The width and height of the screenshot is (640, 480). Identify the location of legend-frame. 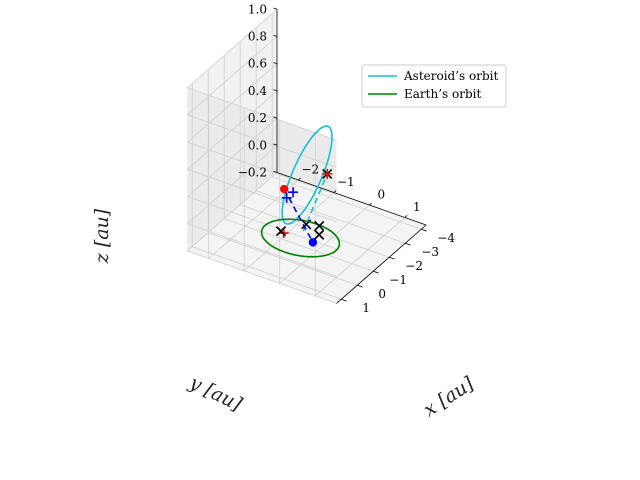
(434, 86).